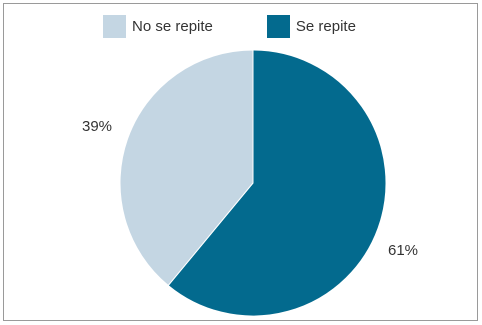 This screenshot has width=482, height=325. Describe the element at coordinates (325, 26) in the screenshot. I see `legend-label-se-repite: Se repite` at that location.